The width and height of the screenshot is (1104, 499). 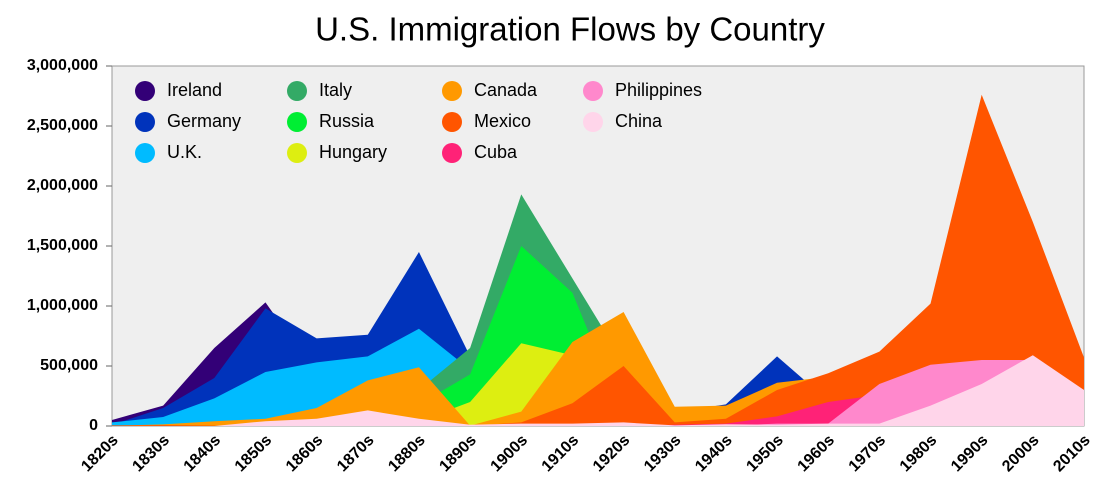 What do you see at coordinates (305, 454) in the screenshot?
I see `x-tick-label: 1860s` at bounding box center [305, 454].